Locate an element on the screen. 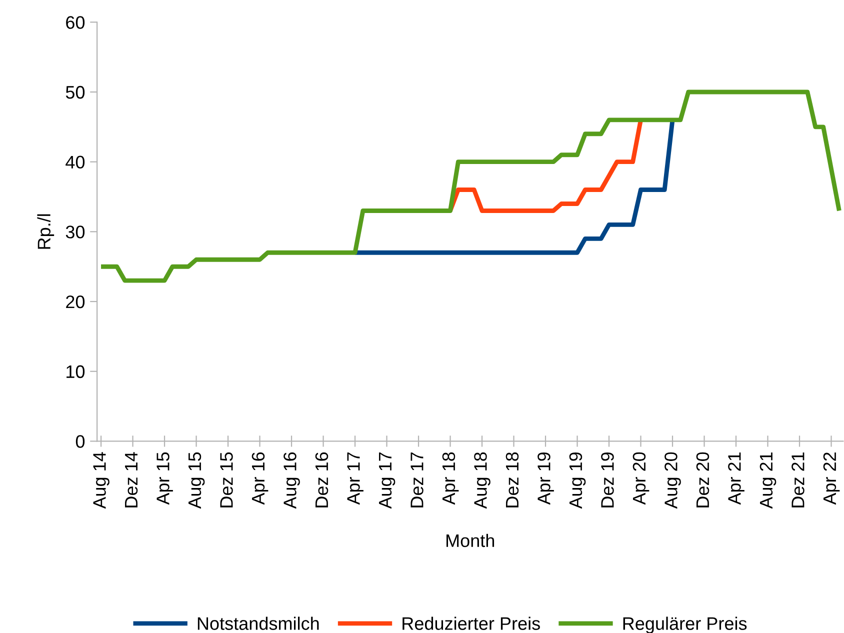 Image resolution: width=844 pixels, height=633 pixels. x-tick-label: Dez 19 is located at coordinates (607, 480).